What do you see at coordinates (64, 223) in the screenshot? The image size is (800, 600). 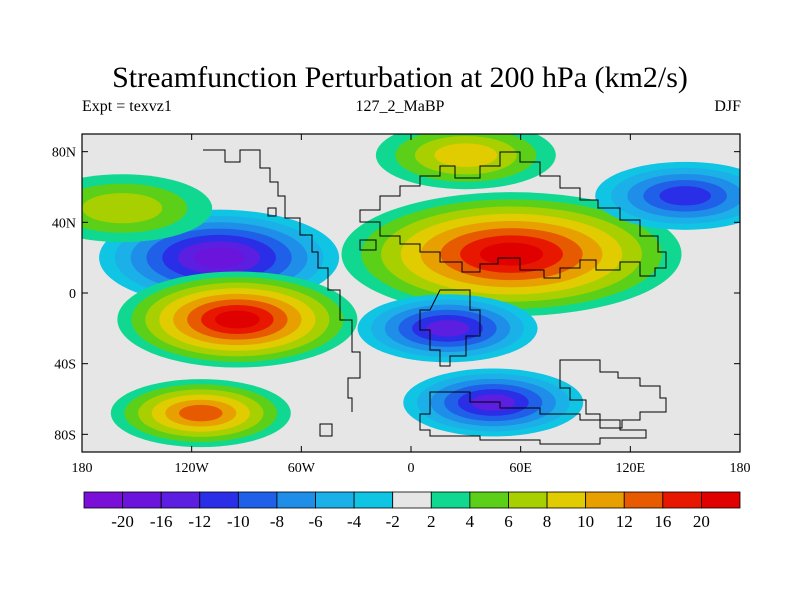 I see `y-tick-label: 40N` at bounding box center [64, 223].